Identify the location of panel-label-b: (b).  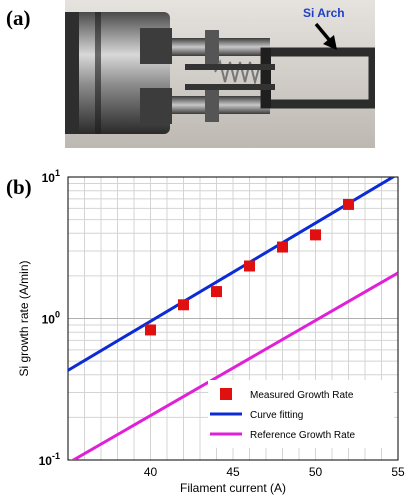
(19, 187).